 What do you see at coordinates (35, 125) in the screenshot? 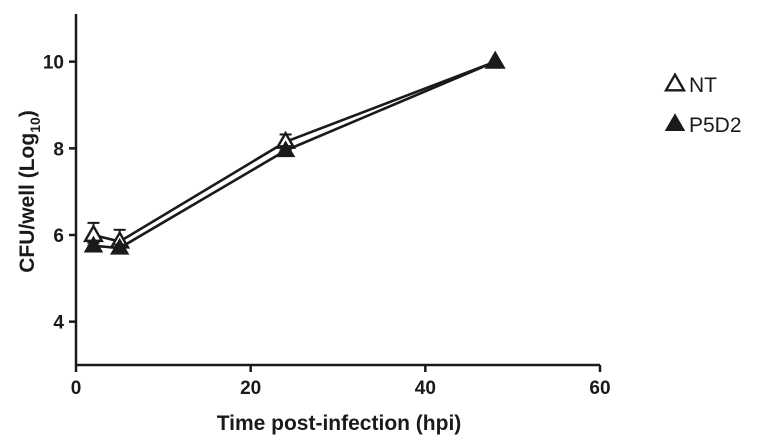
I see `y-axis-title-subscript: 10` at bounding box center [35, 125].